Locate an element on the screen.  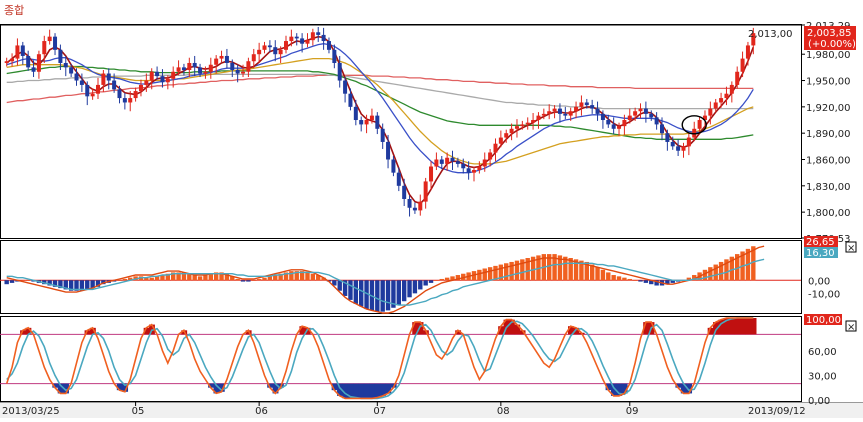
highlight-circle is located at coordinates (694, 125).